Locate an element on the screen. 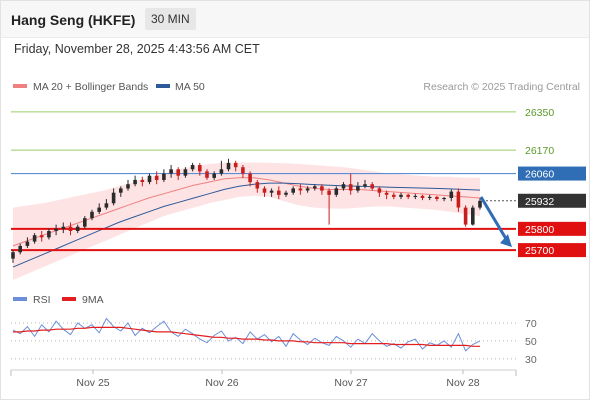 The image size is (590, 400). legend-swatch-ma20 is located at coordinates (20, 86).